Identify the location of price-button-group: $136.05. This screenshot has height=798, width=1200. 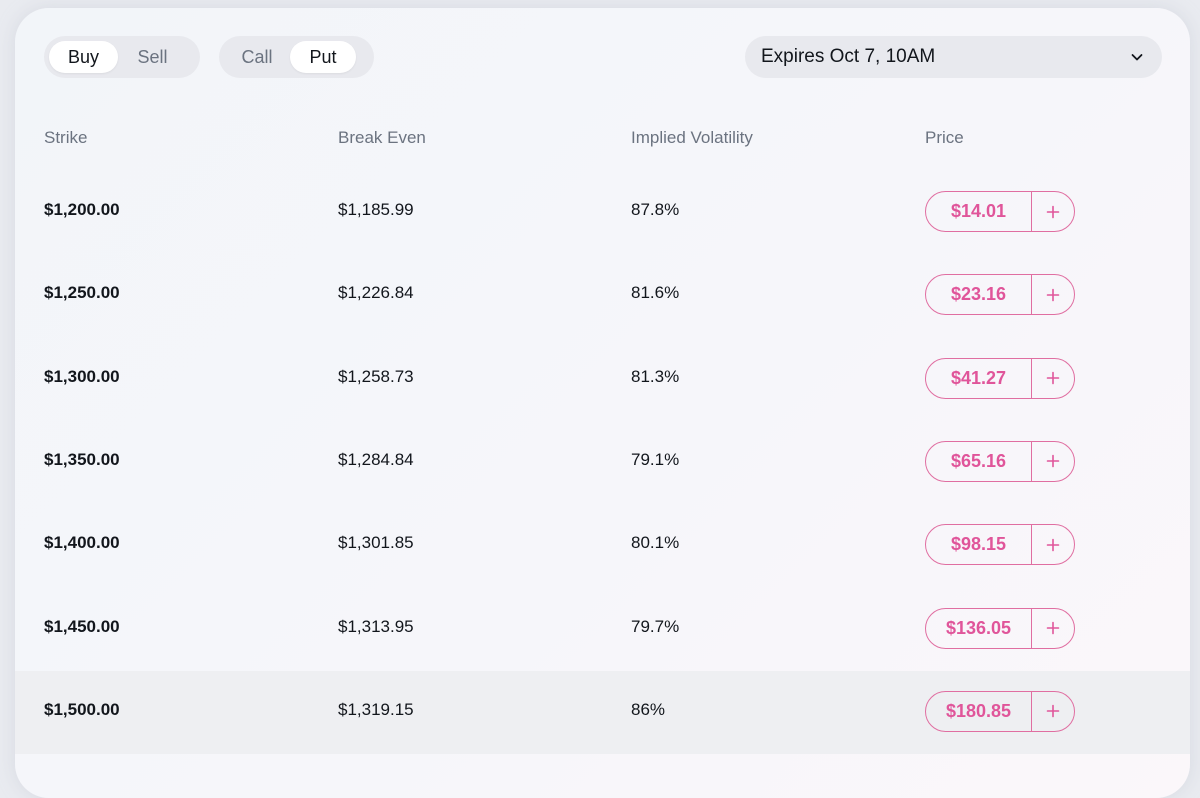
(1000, 628).